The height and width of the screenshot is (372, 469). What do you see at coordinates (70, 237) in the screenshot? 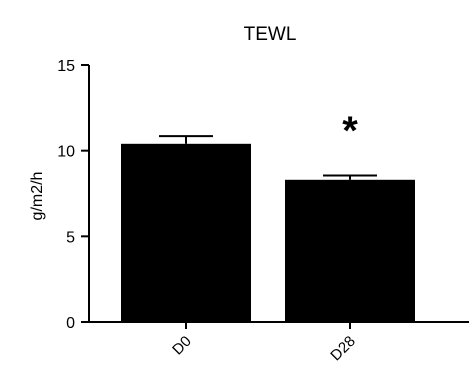
I see `y-tick-label: 5` at bounding box center [70, 237].